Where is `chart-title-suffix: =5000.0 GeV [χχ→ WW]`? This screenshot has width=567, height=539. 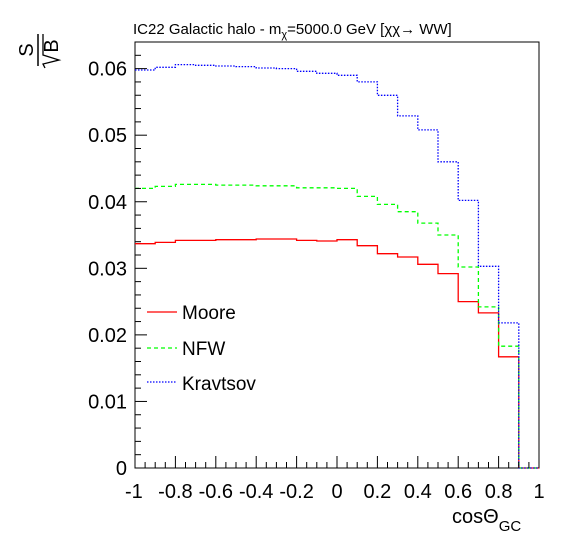
chart-title-suffix: =5000.0 GeV [χχ→ WW] is located at coordinates (369, 29).